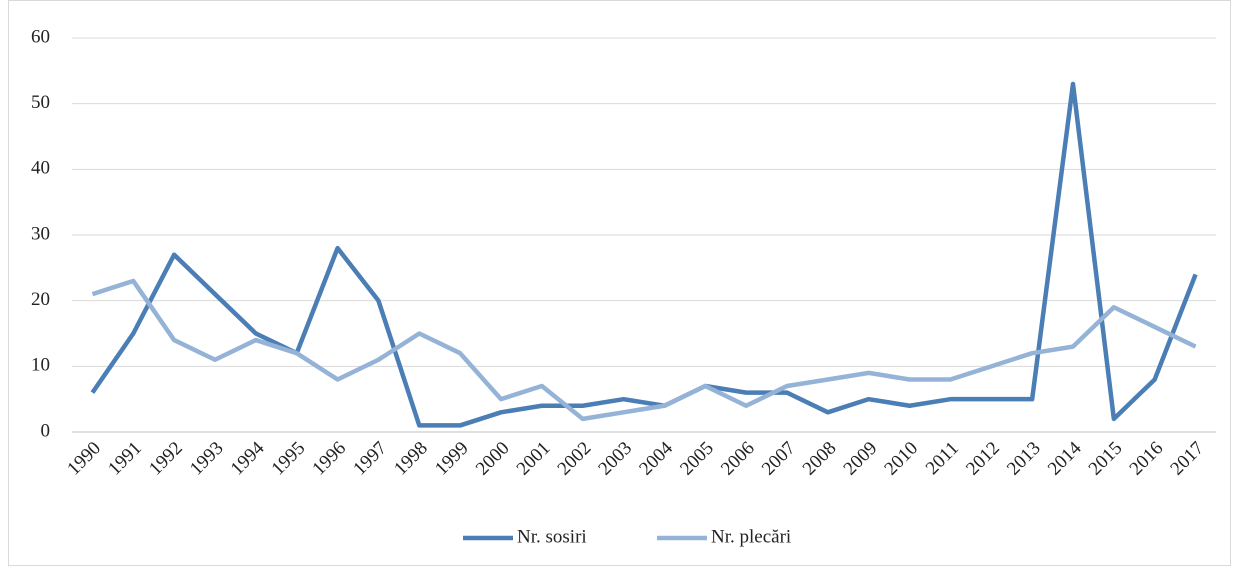 This screenshot has height=566, width=1233. Describe the element at coordinates (289, 459) in the screenshot. I see `x-tick-label: 1995` at that location.